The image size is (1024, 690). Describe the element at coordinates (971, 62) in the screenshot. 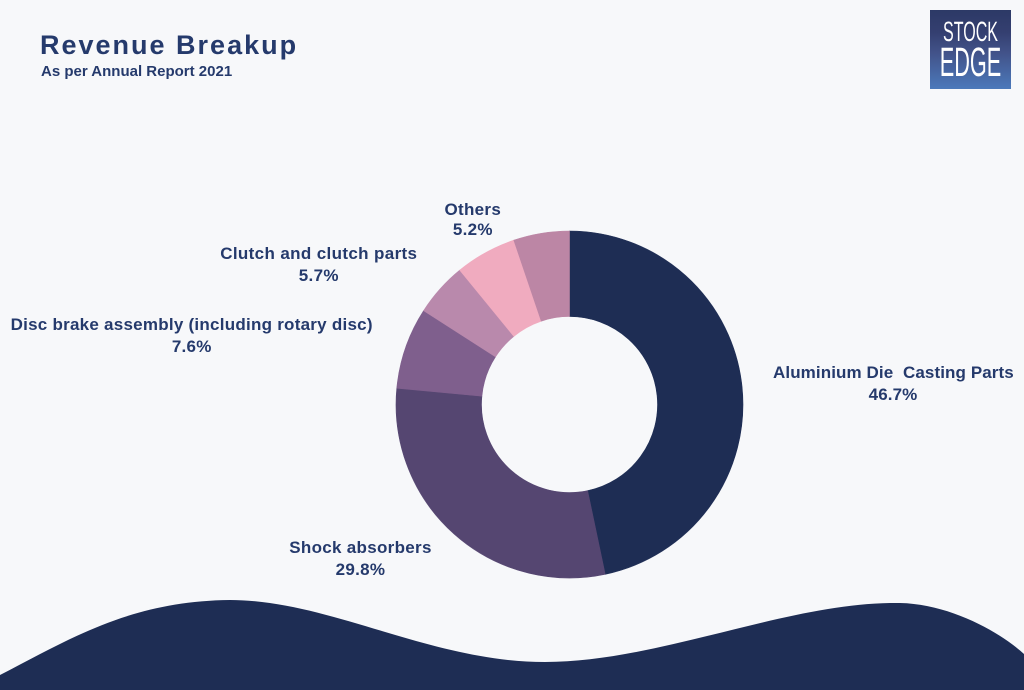

I see `svg-text: EDGE` at that location.